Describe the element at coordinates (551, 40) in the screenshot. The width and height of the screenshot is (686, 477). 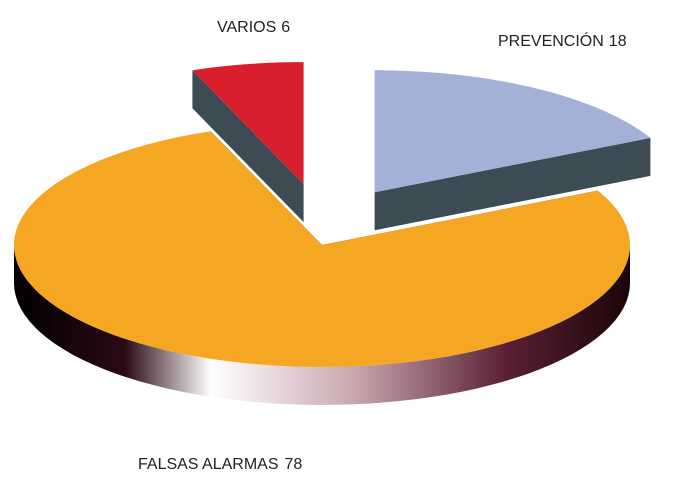
I see `label-name: PREVENCIÓN` at that location.